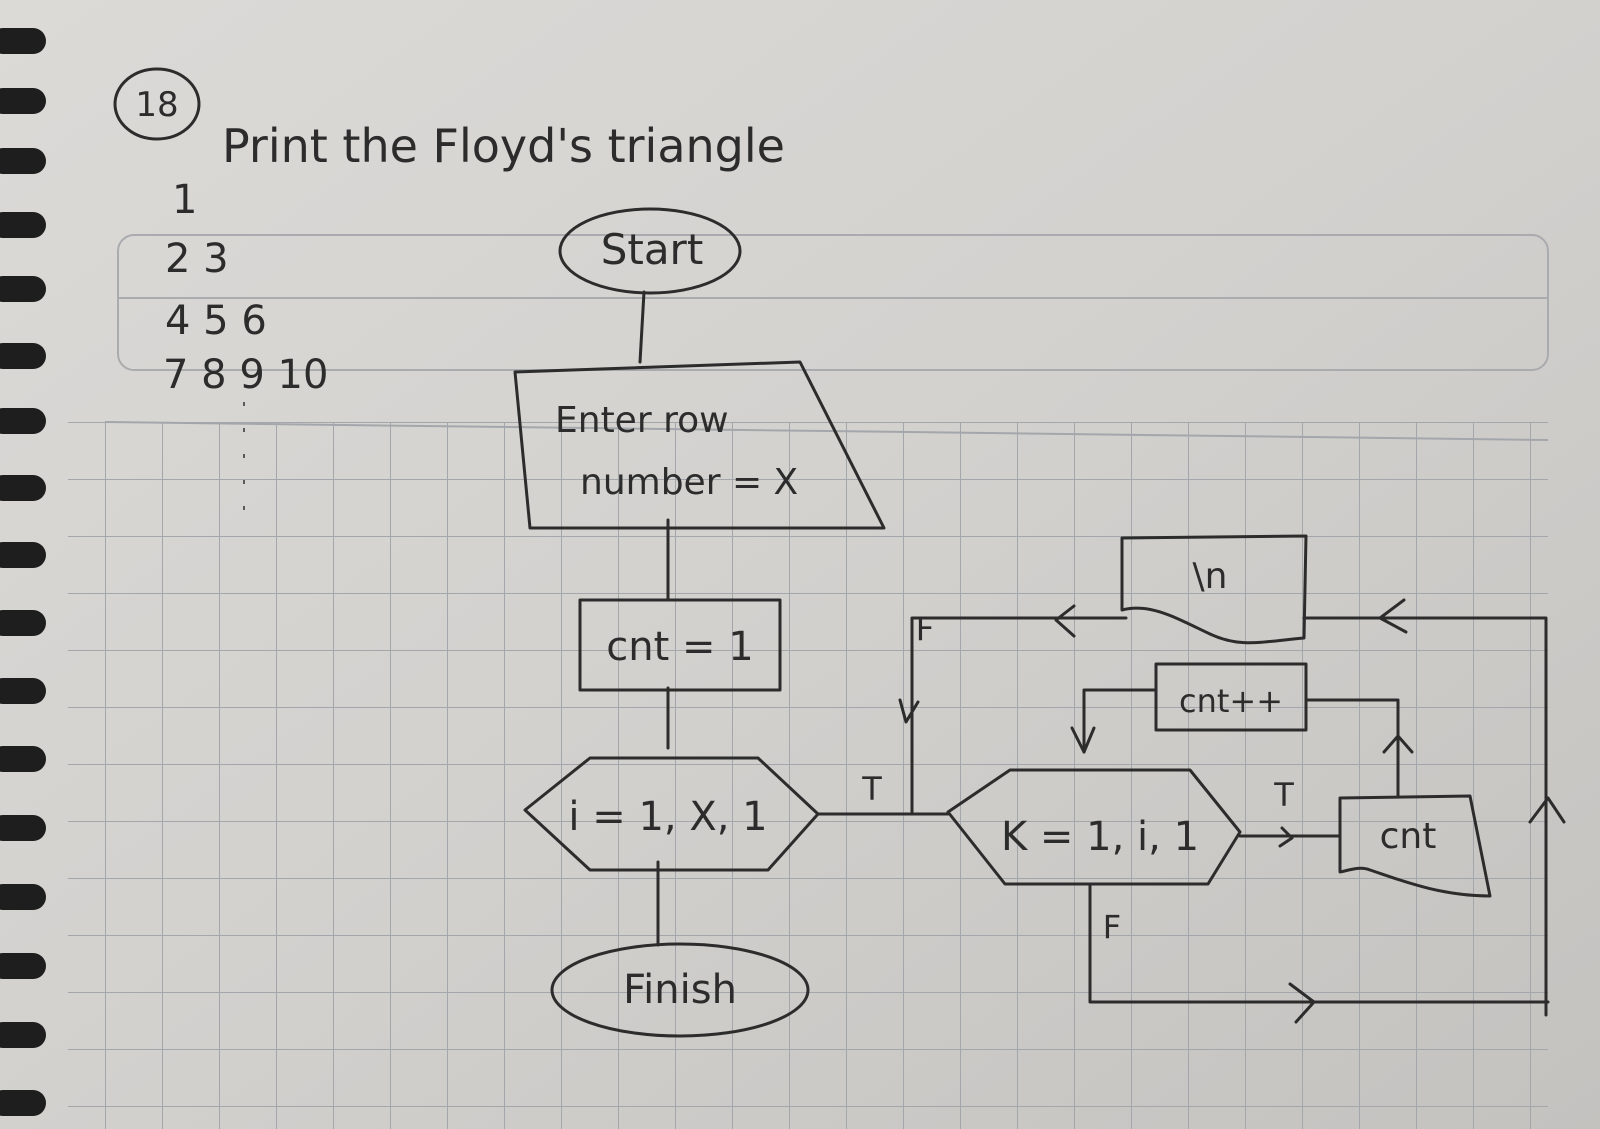 Image resolution: width=1600 pixels, height=1129 pixels. I want to click on input-parallelogram, so click(699, 445).